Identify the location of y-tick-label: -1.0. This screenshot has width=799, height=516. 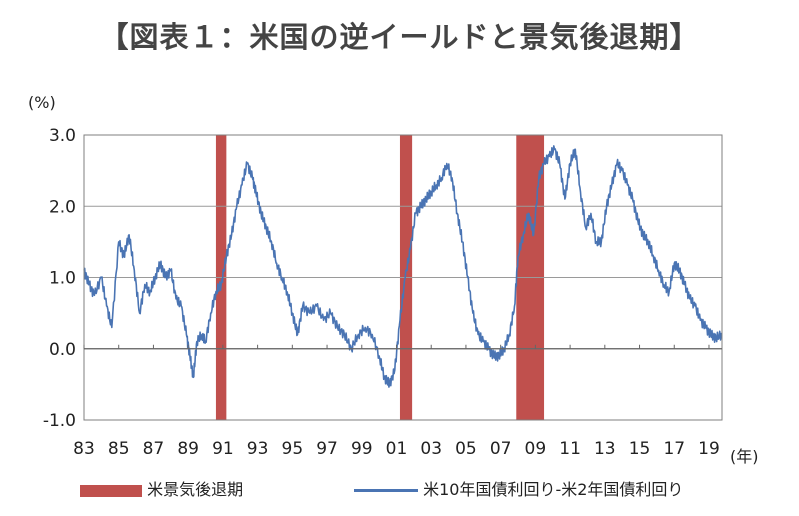
(59, 421).